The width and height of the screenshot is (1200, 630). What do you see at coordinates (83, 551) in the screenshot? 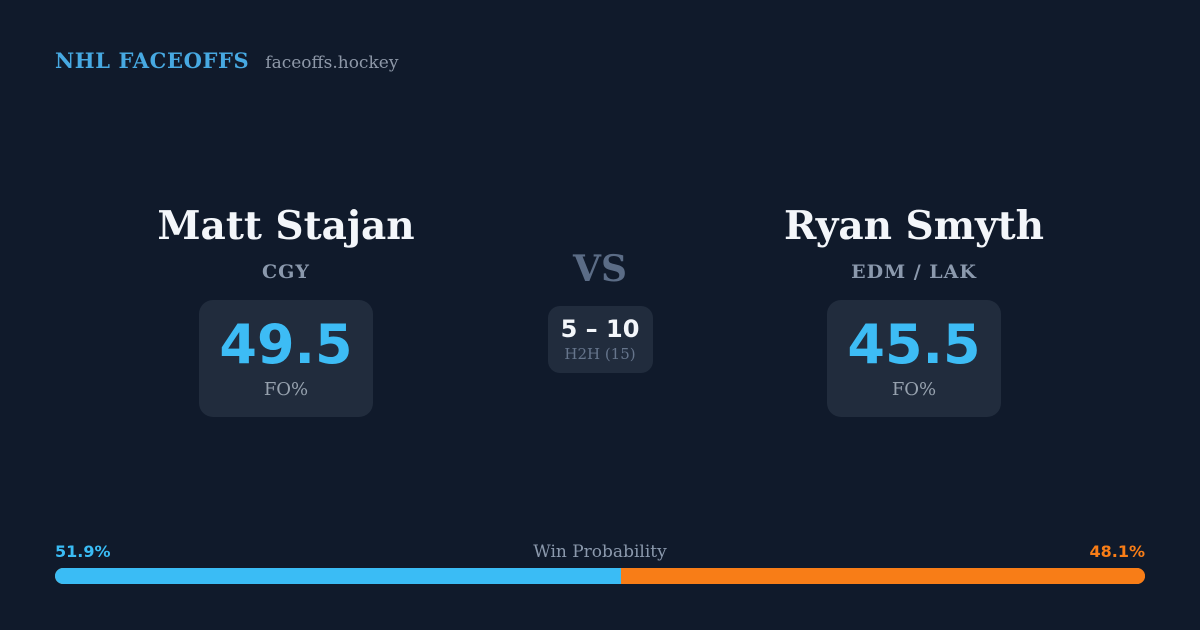
I see `win-prob-left-pct: 51.9%` at bounding box center [83, 551].